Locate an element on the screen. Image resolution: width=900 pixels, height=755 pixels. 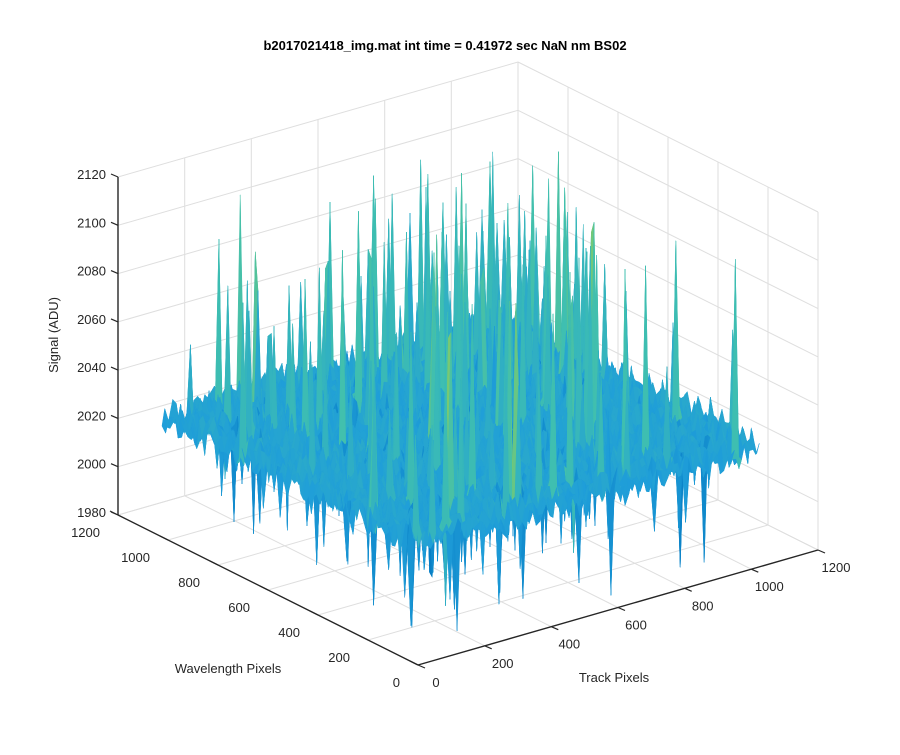
surface-patch is located at coordinates (406, 312).